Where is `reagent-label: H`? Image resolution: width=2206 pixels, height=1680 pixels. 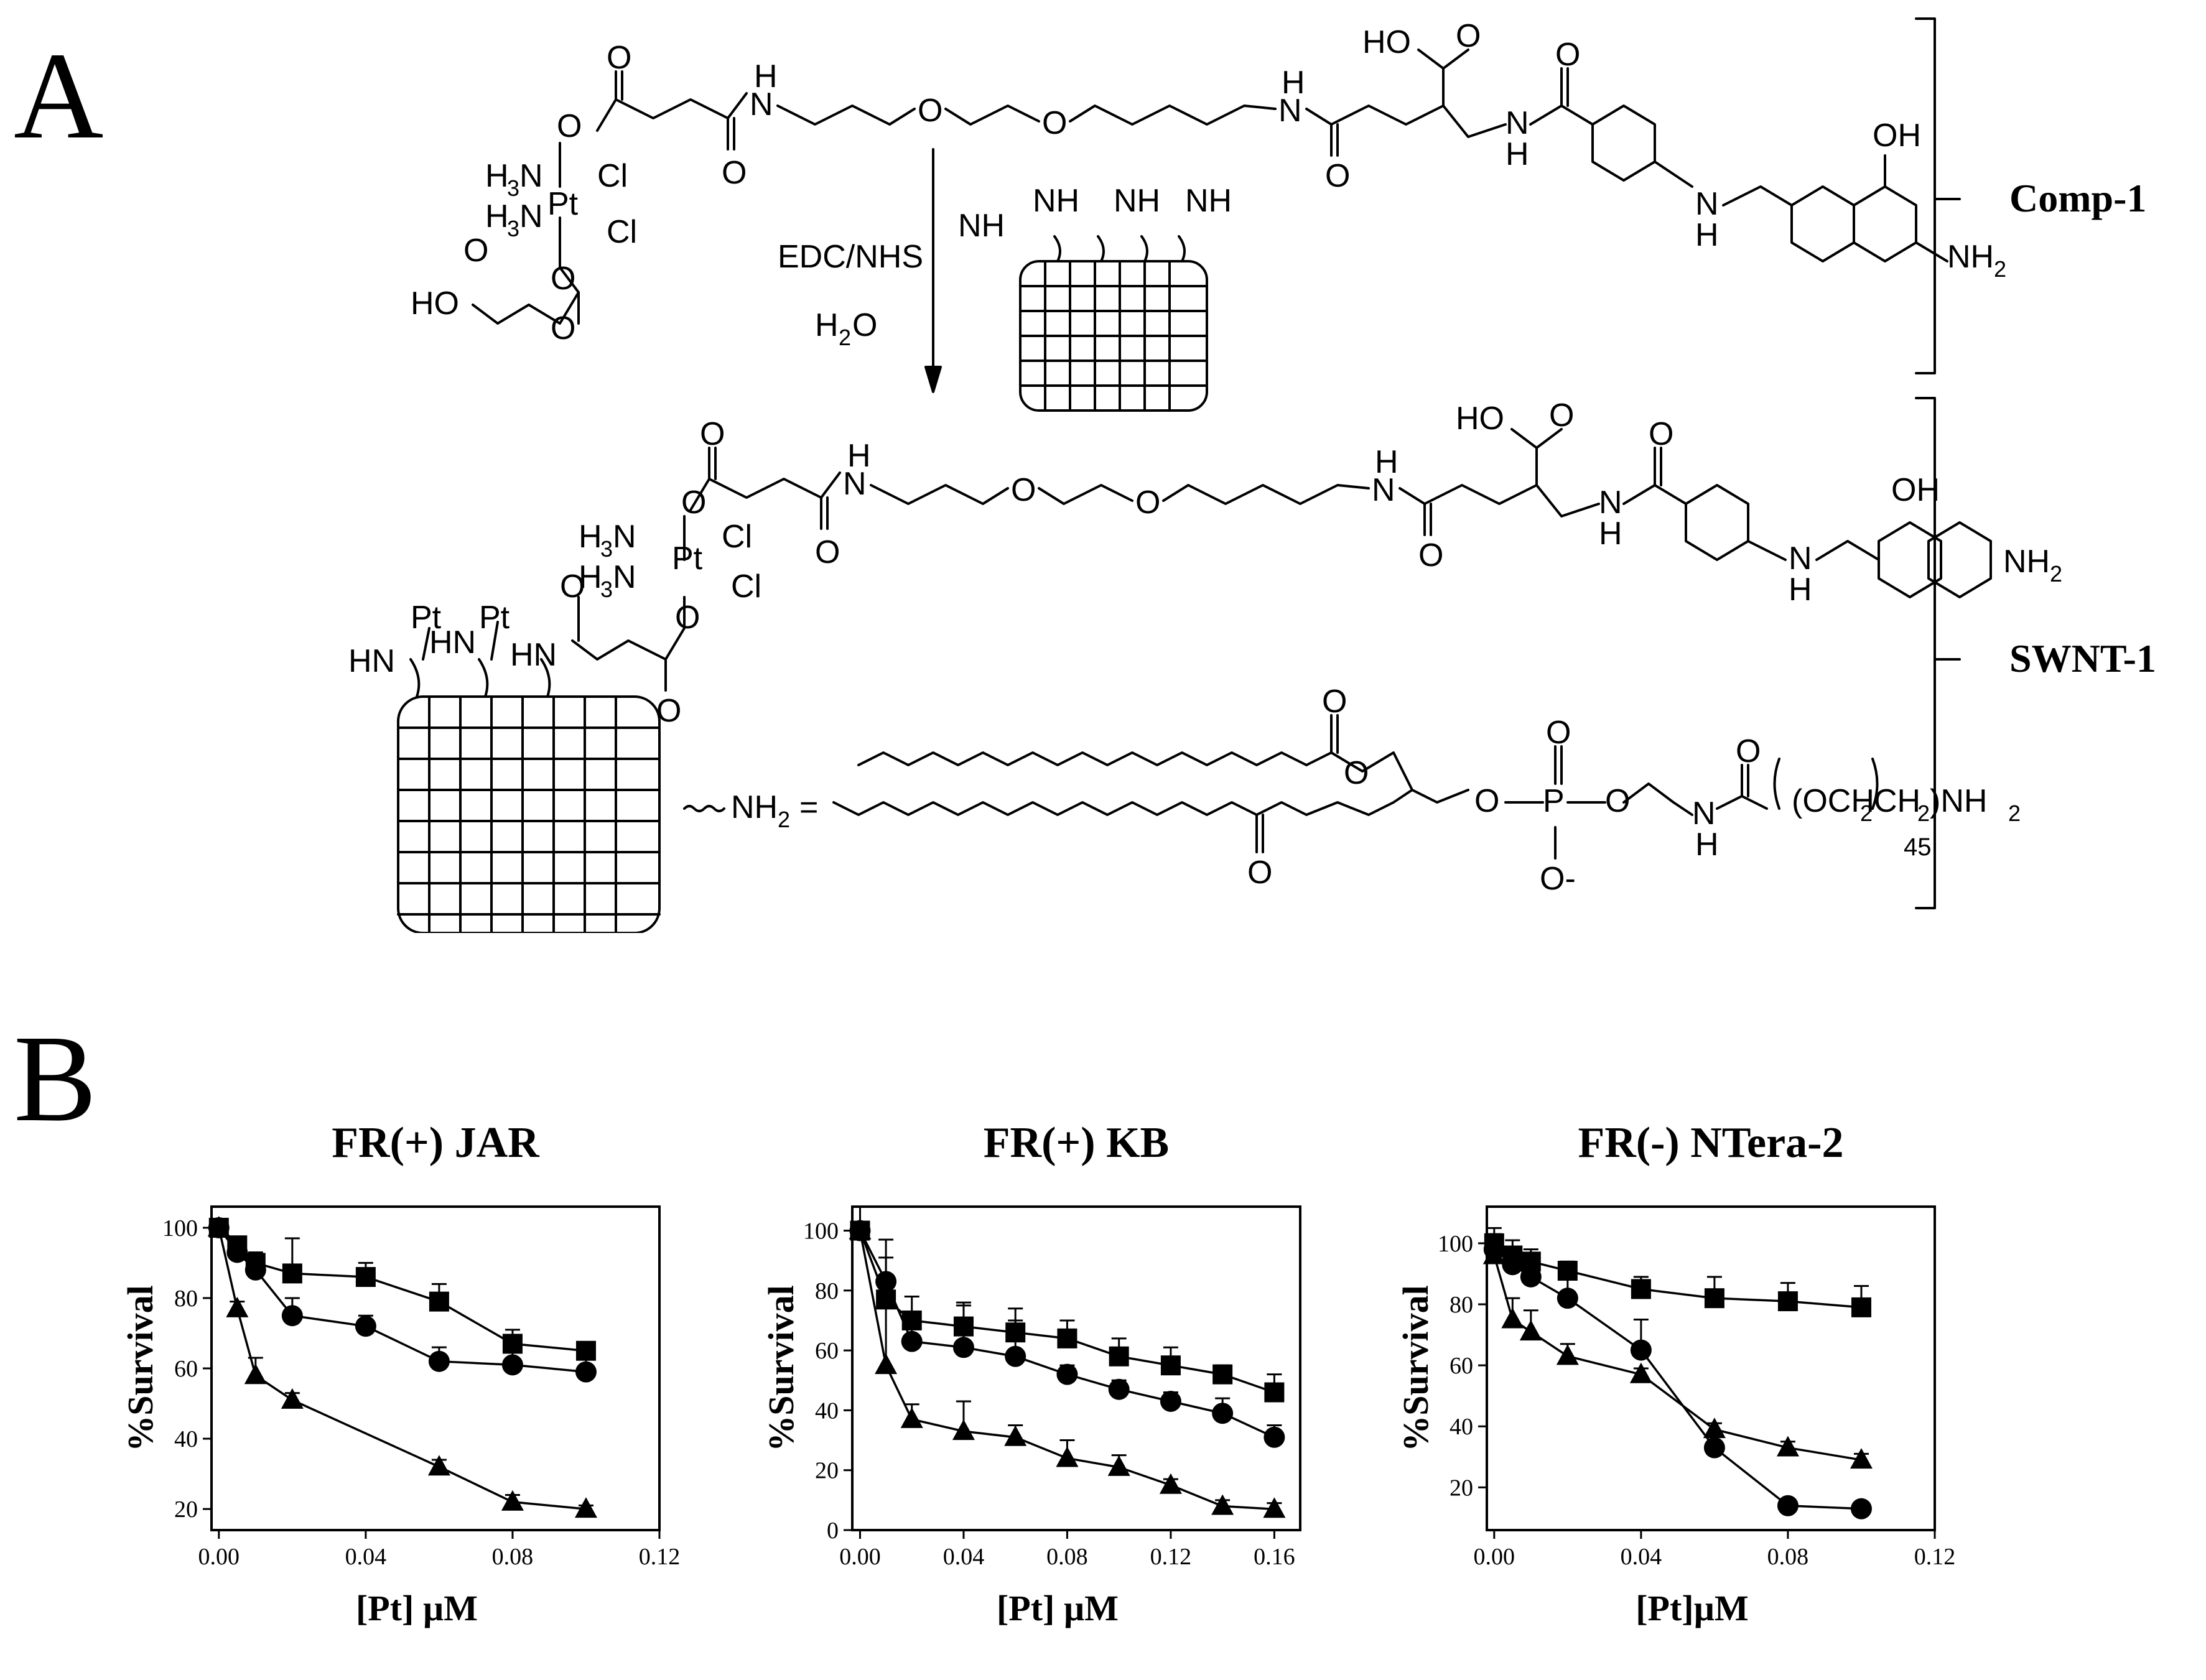 reagent-label: H is located at coordinates (827, 325).